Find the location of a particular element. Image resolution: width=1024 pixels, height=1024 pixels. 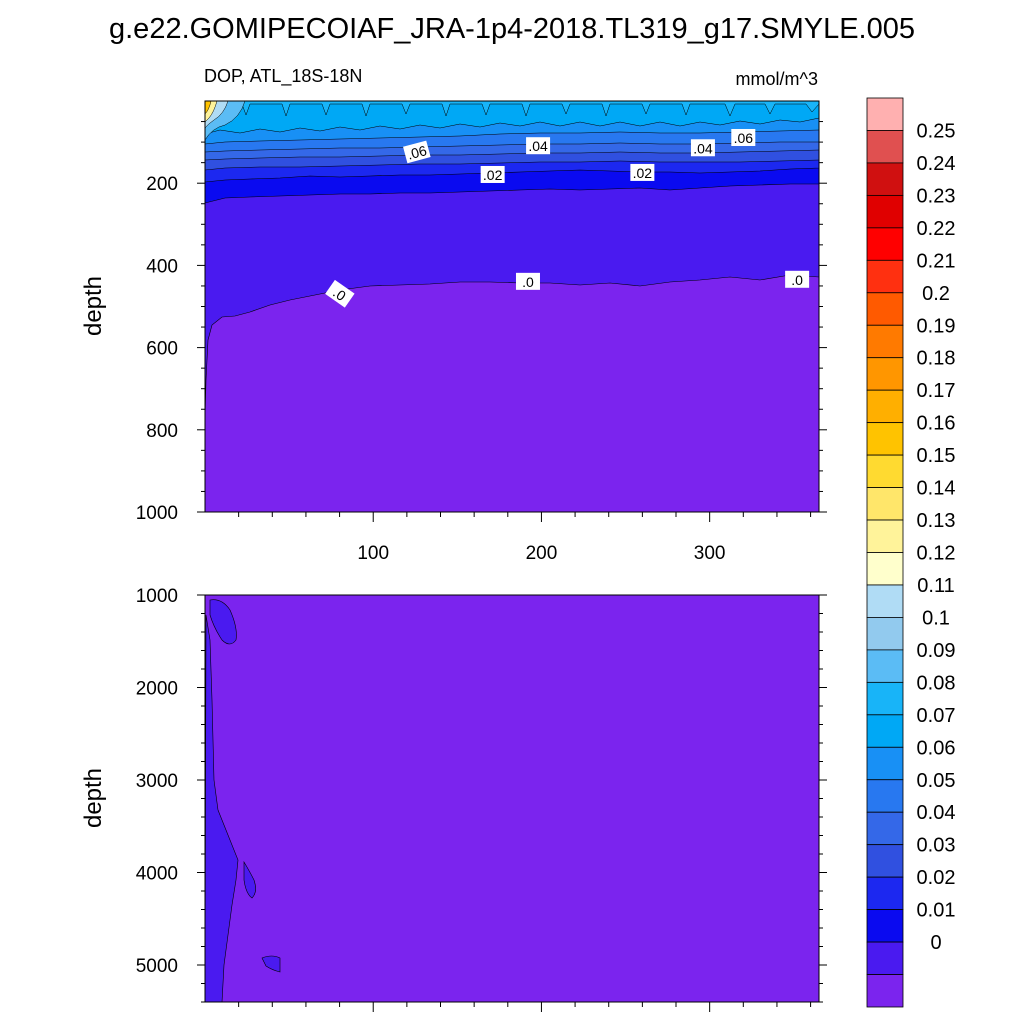

contour-label: .06 is located at coordinates (743, 137).